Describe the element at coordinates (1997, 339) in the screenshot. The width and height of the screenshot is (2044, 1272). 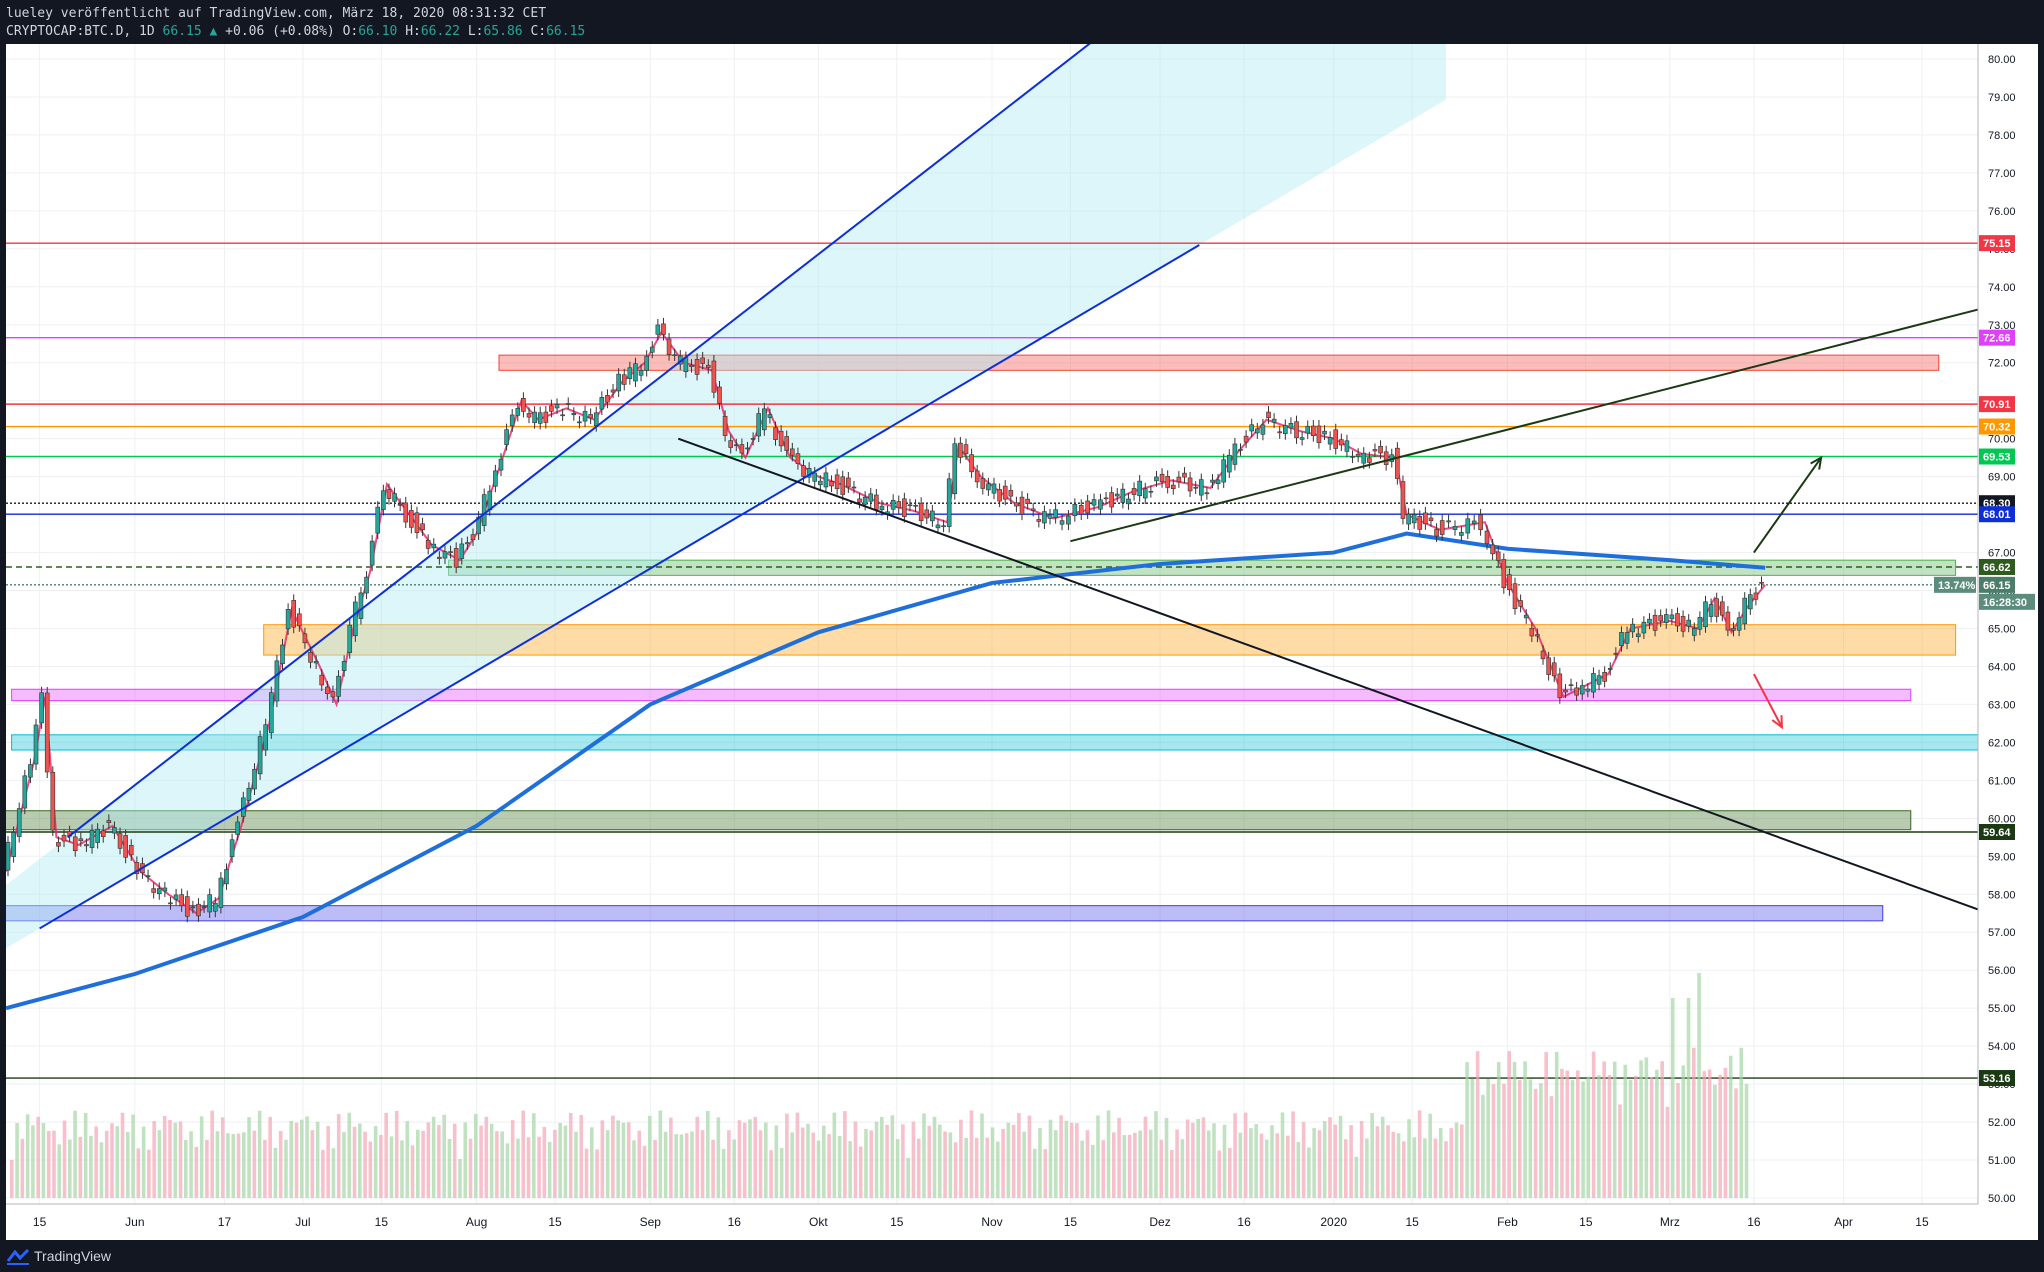
I see `level-badge-label: 72.66` at that location.